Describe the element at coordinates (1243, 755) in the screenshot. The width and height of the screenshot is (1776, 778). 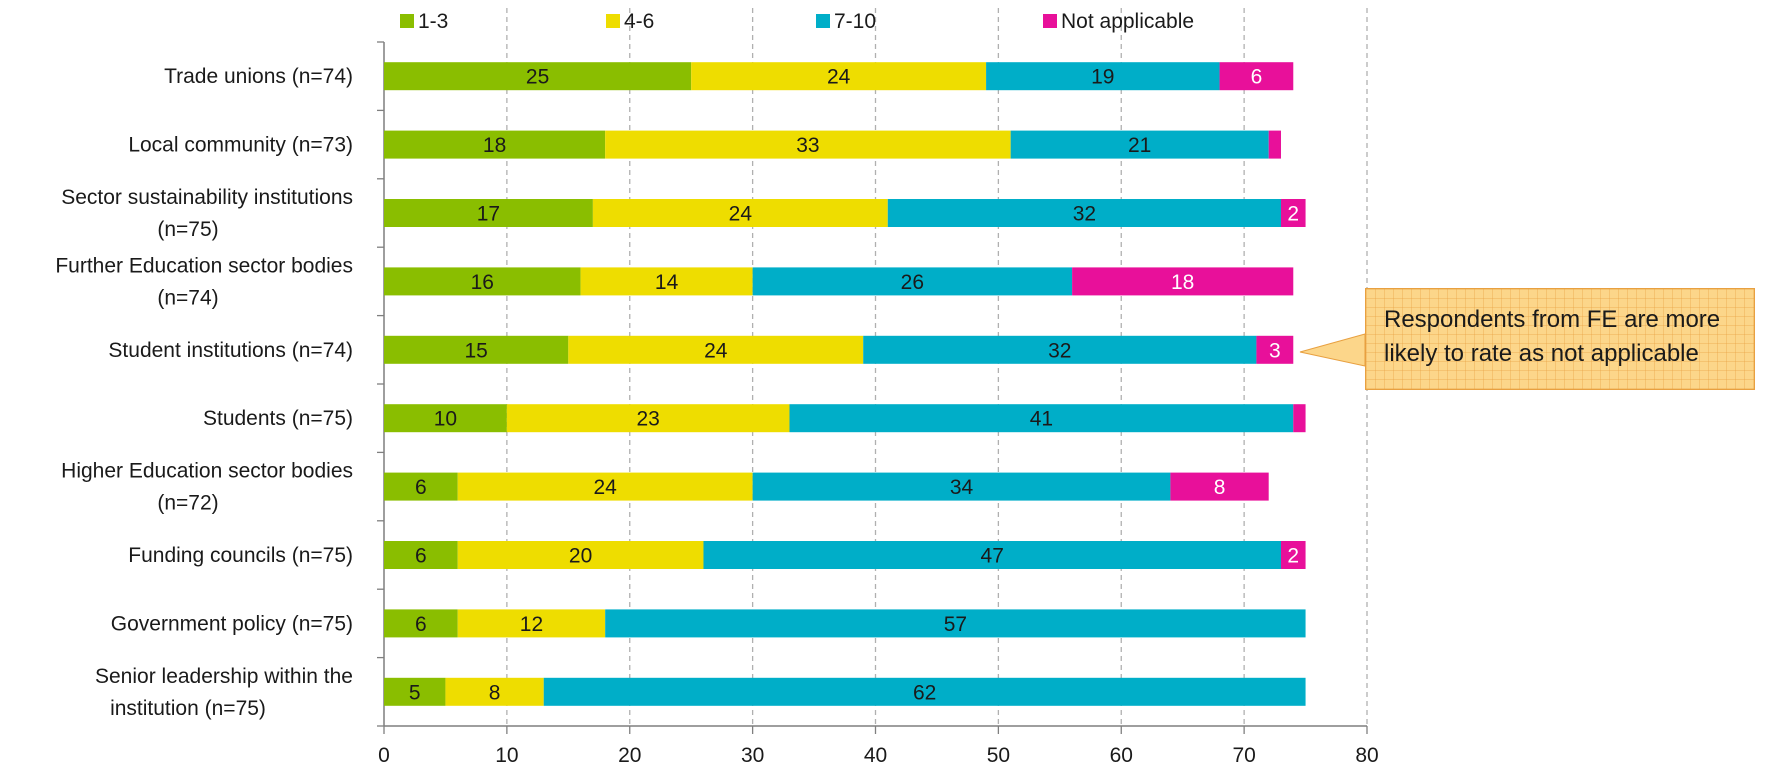
I see `x-tick-label: 70` at that location.